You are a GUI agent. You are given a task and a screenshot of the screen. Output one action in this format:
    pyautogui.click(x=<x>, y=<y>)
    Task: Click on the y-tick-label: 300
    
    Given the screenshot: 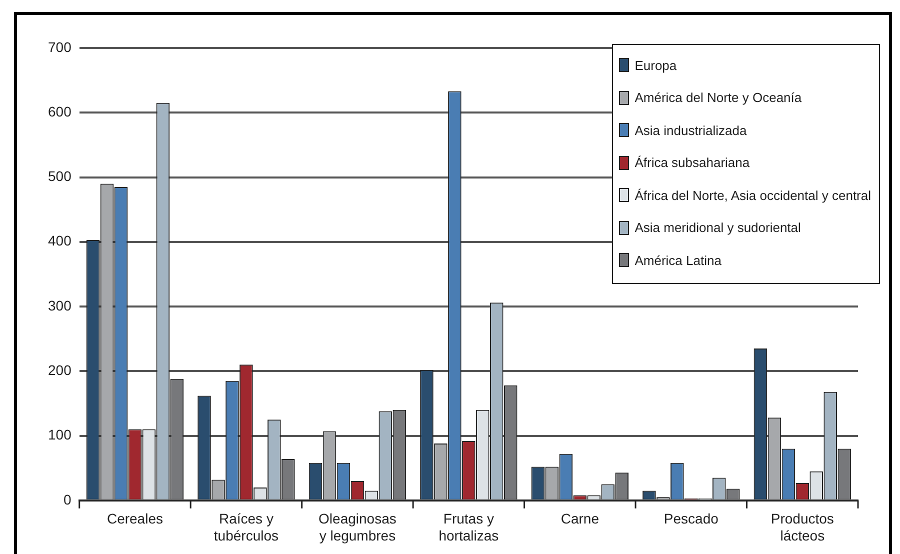 What is the action you would take?
    pyautogui.click(x=60, y=305)
    